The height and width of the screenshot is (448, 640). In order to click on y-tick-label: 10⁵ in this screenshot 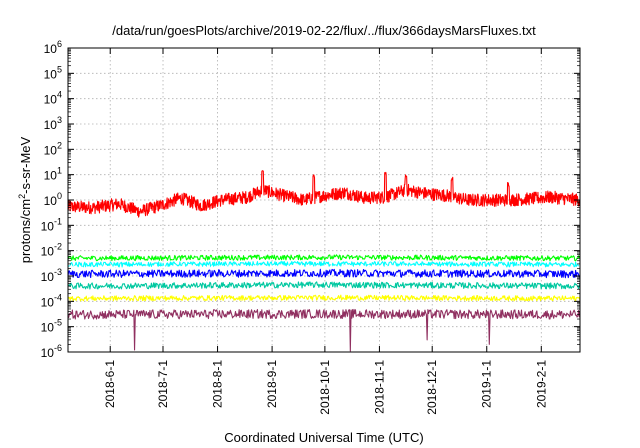, I will do `click(53, 72)`.